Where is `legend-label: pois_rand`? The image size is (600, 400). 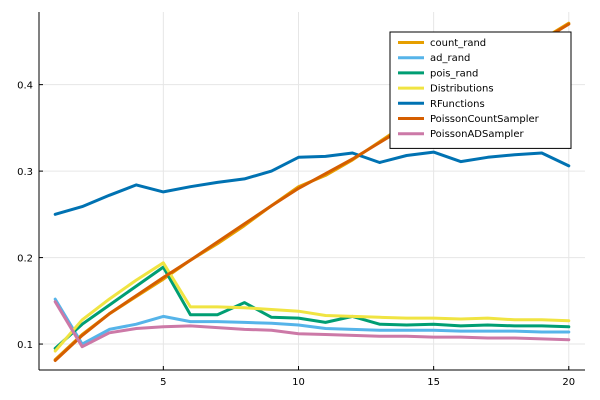
legend-label: pois_rand is located at coordinates (454, 73).